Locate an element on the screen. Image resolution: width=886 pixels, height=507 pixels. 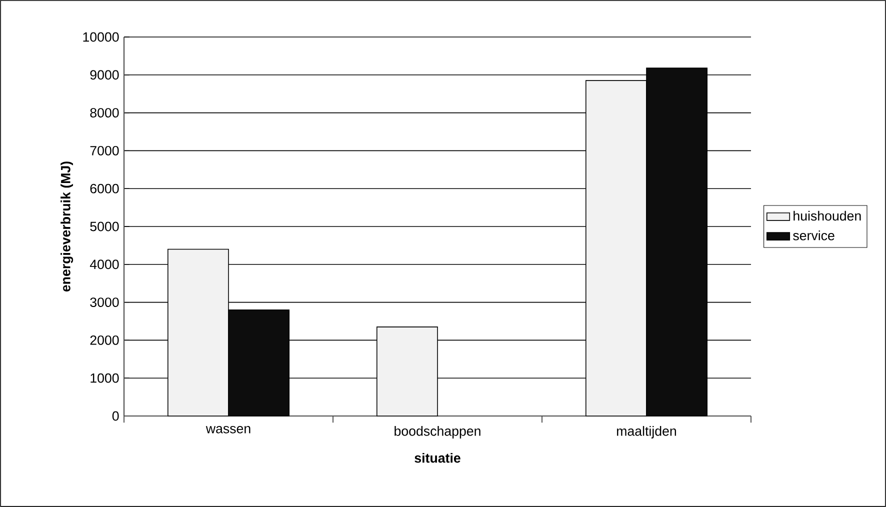
y-tick-label: 0 is located at coordinates (115, 416).